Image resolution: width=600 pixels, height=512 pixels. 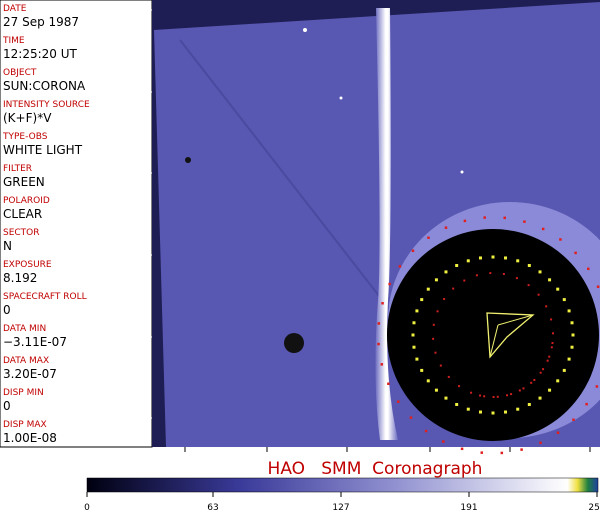 I want to click on field-value: CLEAR, so click(x=22, y=214).